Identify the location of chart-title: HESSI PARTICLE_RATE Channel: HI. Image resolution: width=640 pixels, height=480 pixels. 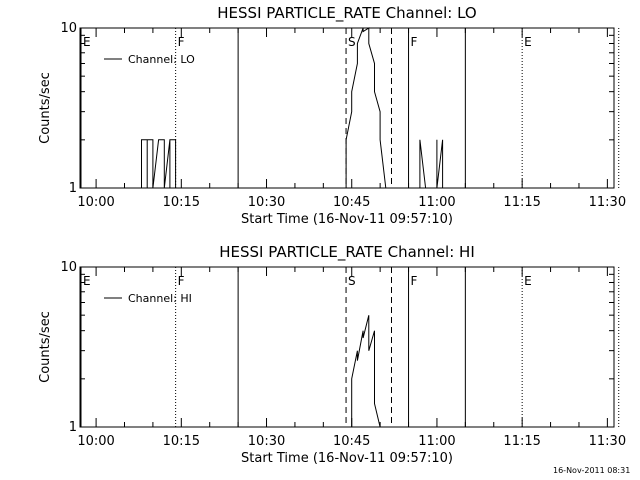
(347, 252).